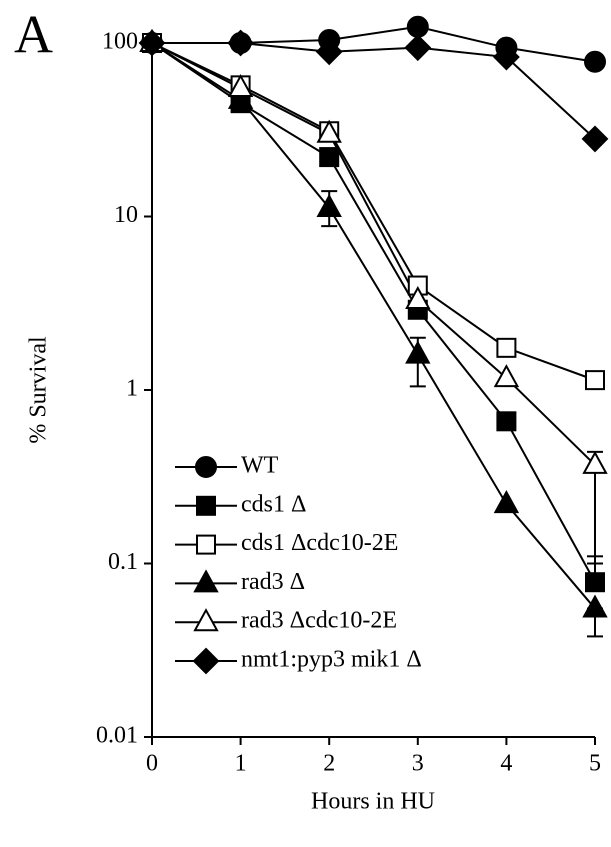  Describe the element at coordinates (39, 390) in the screenshot. I see `y-axis-label: % Survival` at that location.